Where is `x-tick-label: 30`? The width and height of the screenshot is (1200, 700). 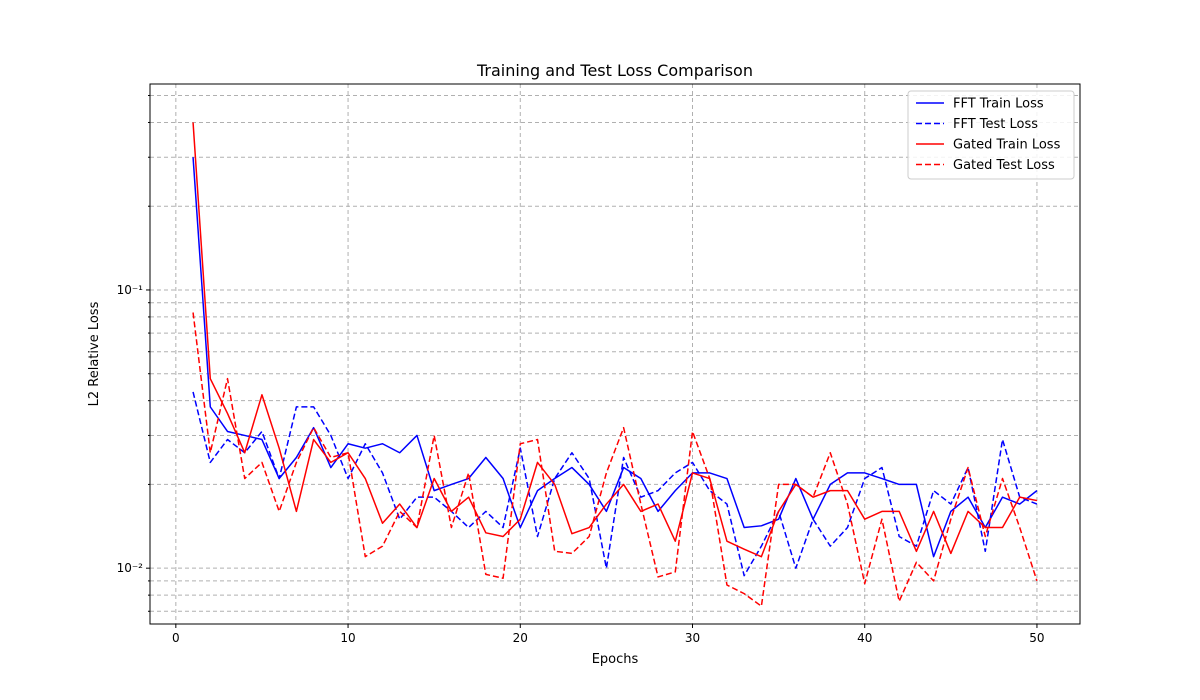 x-tick-label: 30 is located at coordinates (692, 638).